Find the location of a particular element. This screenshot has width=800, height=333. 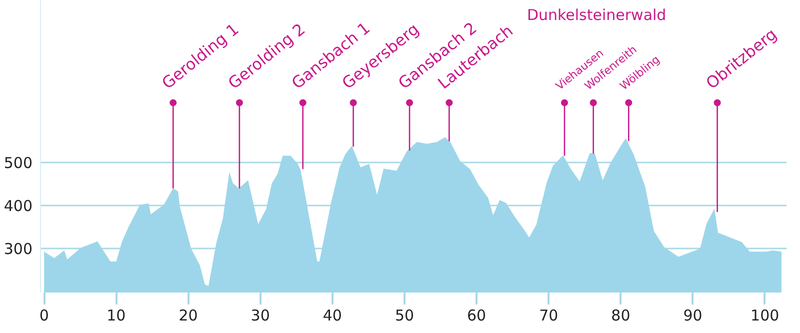

x-tick-label: 90 is located at coordinates (692, 315).